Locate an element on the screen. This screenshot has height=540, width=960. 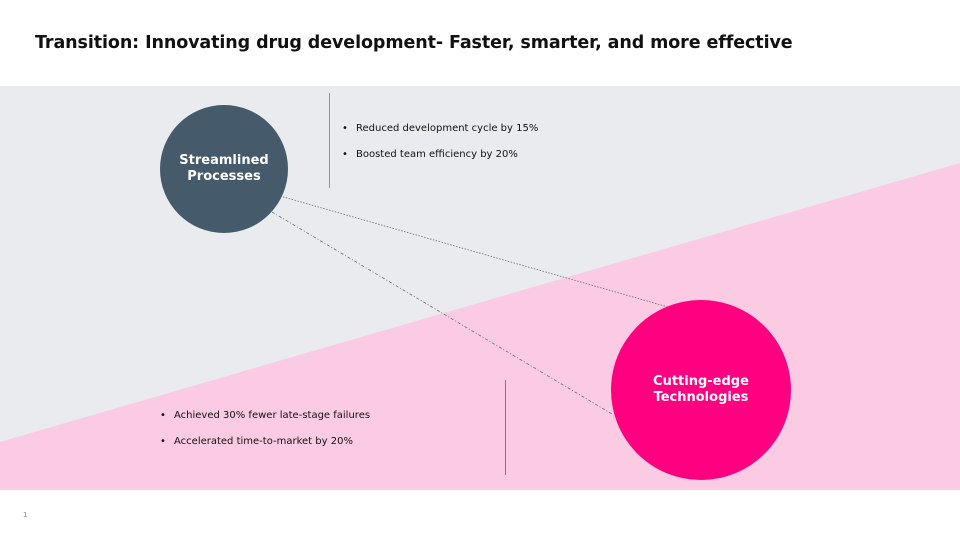
divider-line-top is located at coordinates (329, 140).